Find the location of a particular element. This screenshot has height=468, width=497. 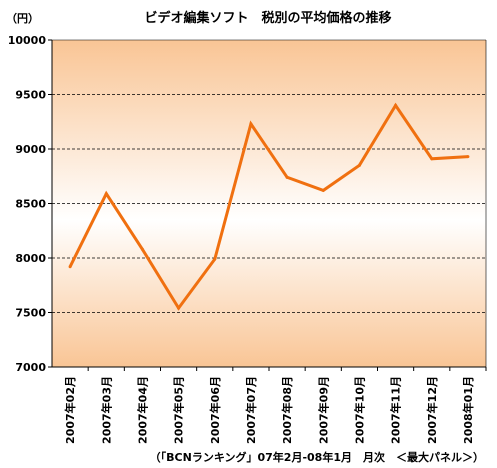

x-tick-label: 2007年12月 is located at coordinates (432, 410).